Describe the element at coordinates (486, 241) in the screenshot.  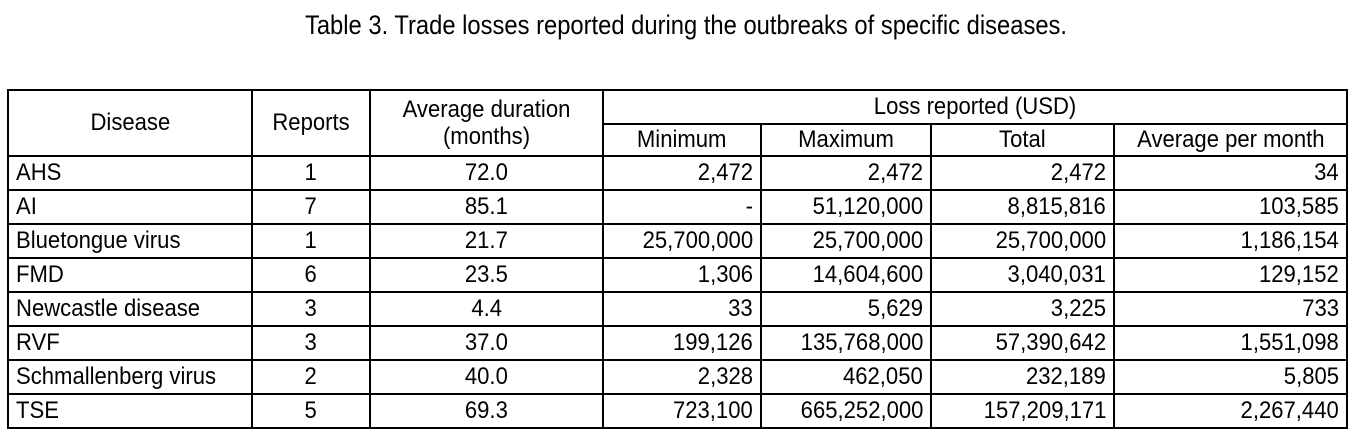
I see `cell-duration: 21.7` at that location.